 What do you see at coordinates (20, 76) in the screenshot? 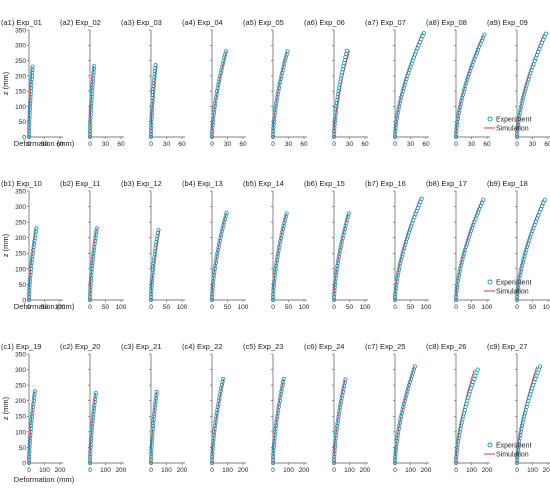
I see `y-tick-label: 200` at bounding box center [20, 76].